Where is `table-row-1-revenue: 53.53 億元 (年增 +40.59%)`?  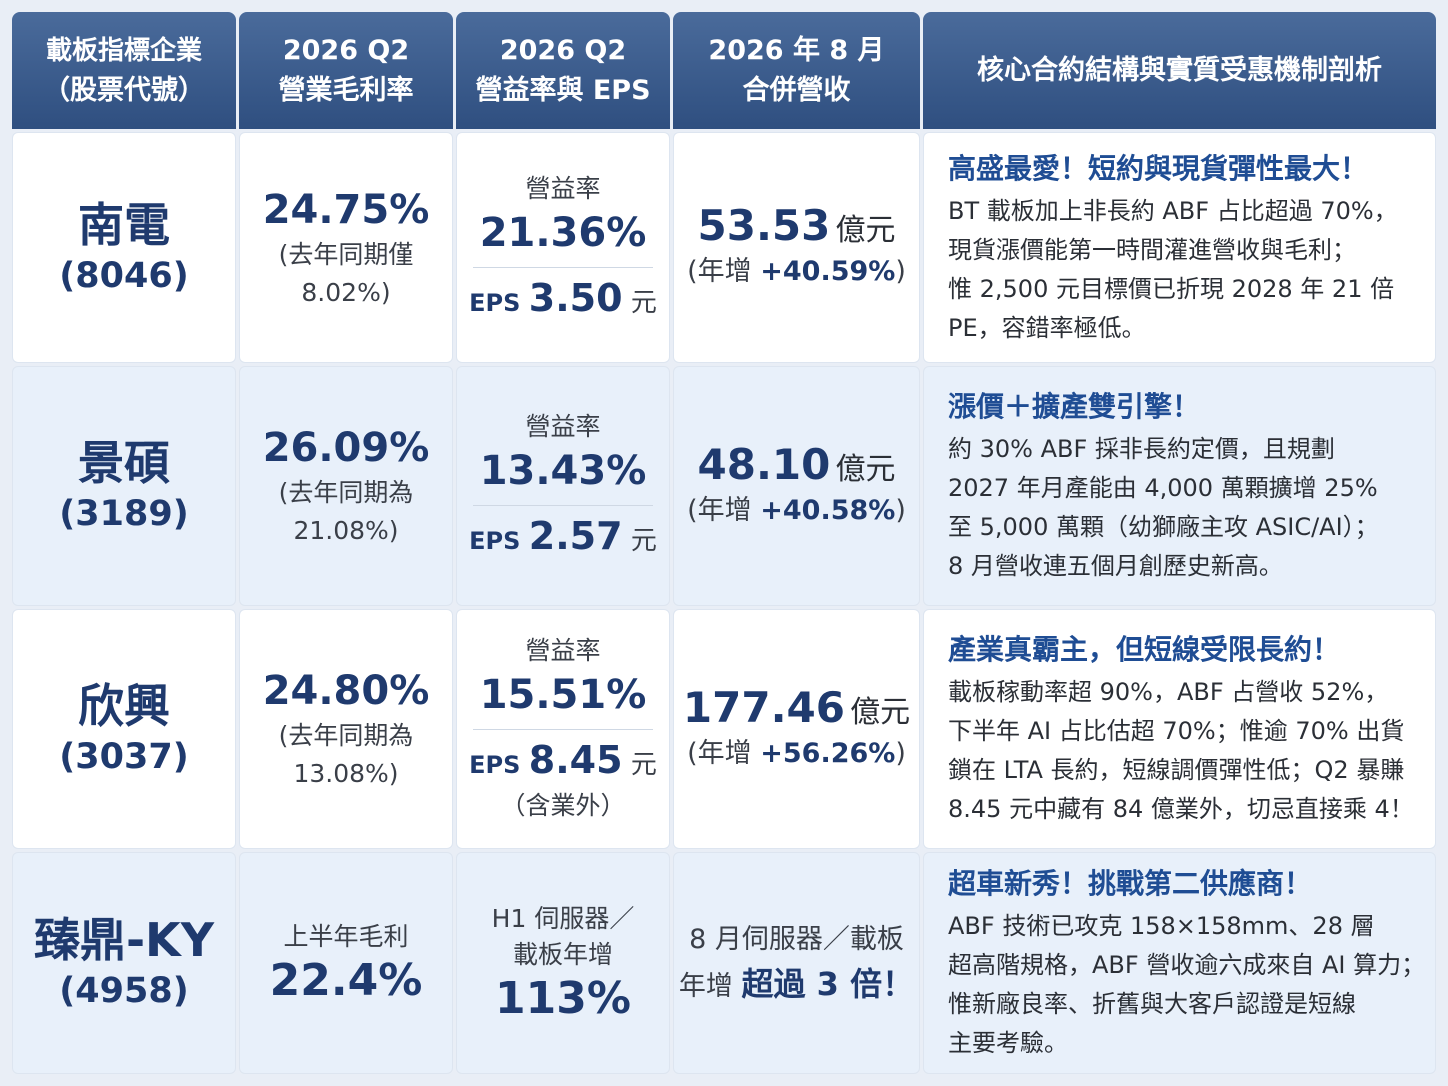
table-row-1-revenue: 53.53 億元 (年增 +40.59%) is located at coordinates (796, 247).